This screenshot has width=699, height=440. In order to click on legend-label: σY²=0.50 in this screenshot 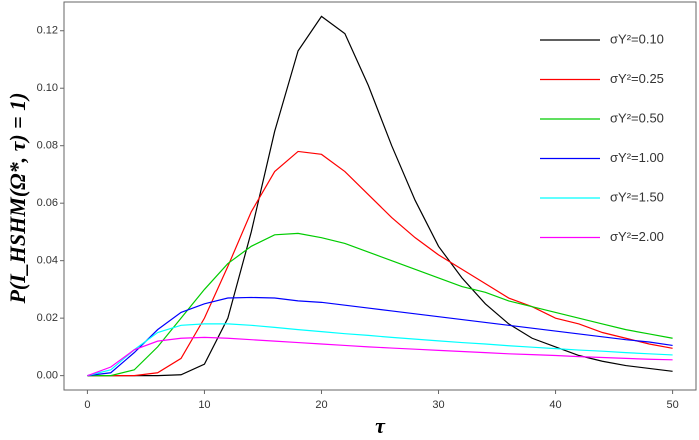, I will do `click(637, 117)`.